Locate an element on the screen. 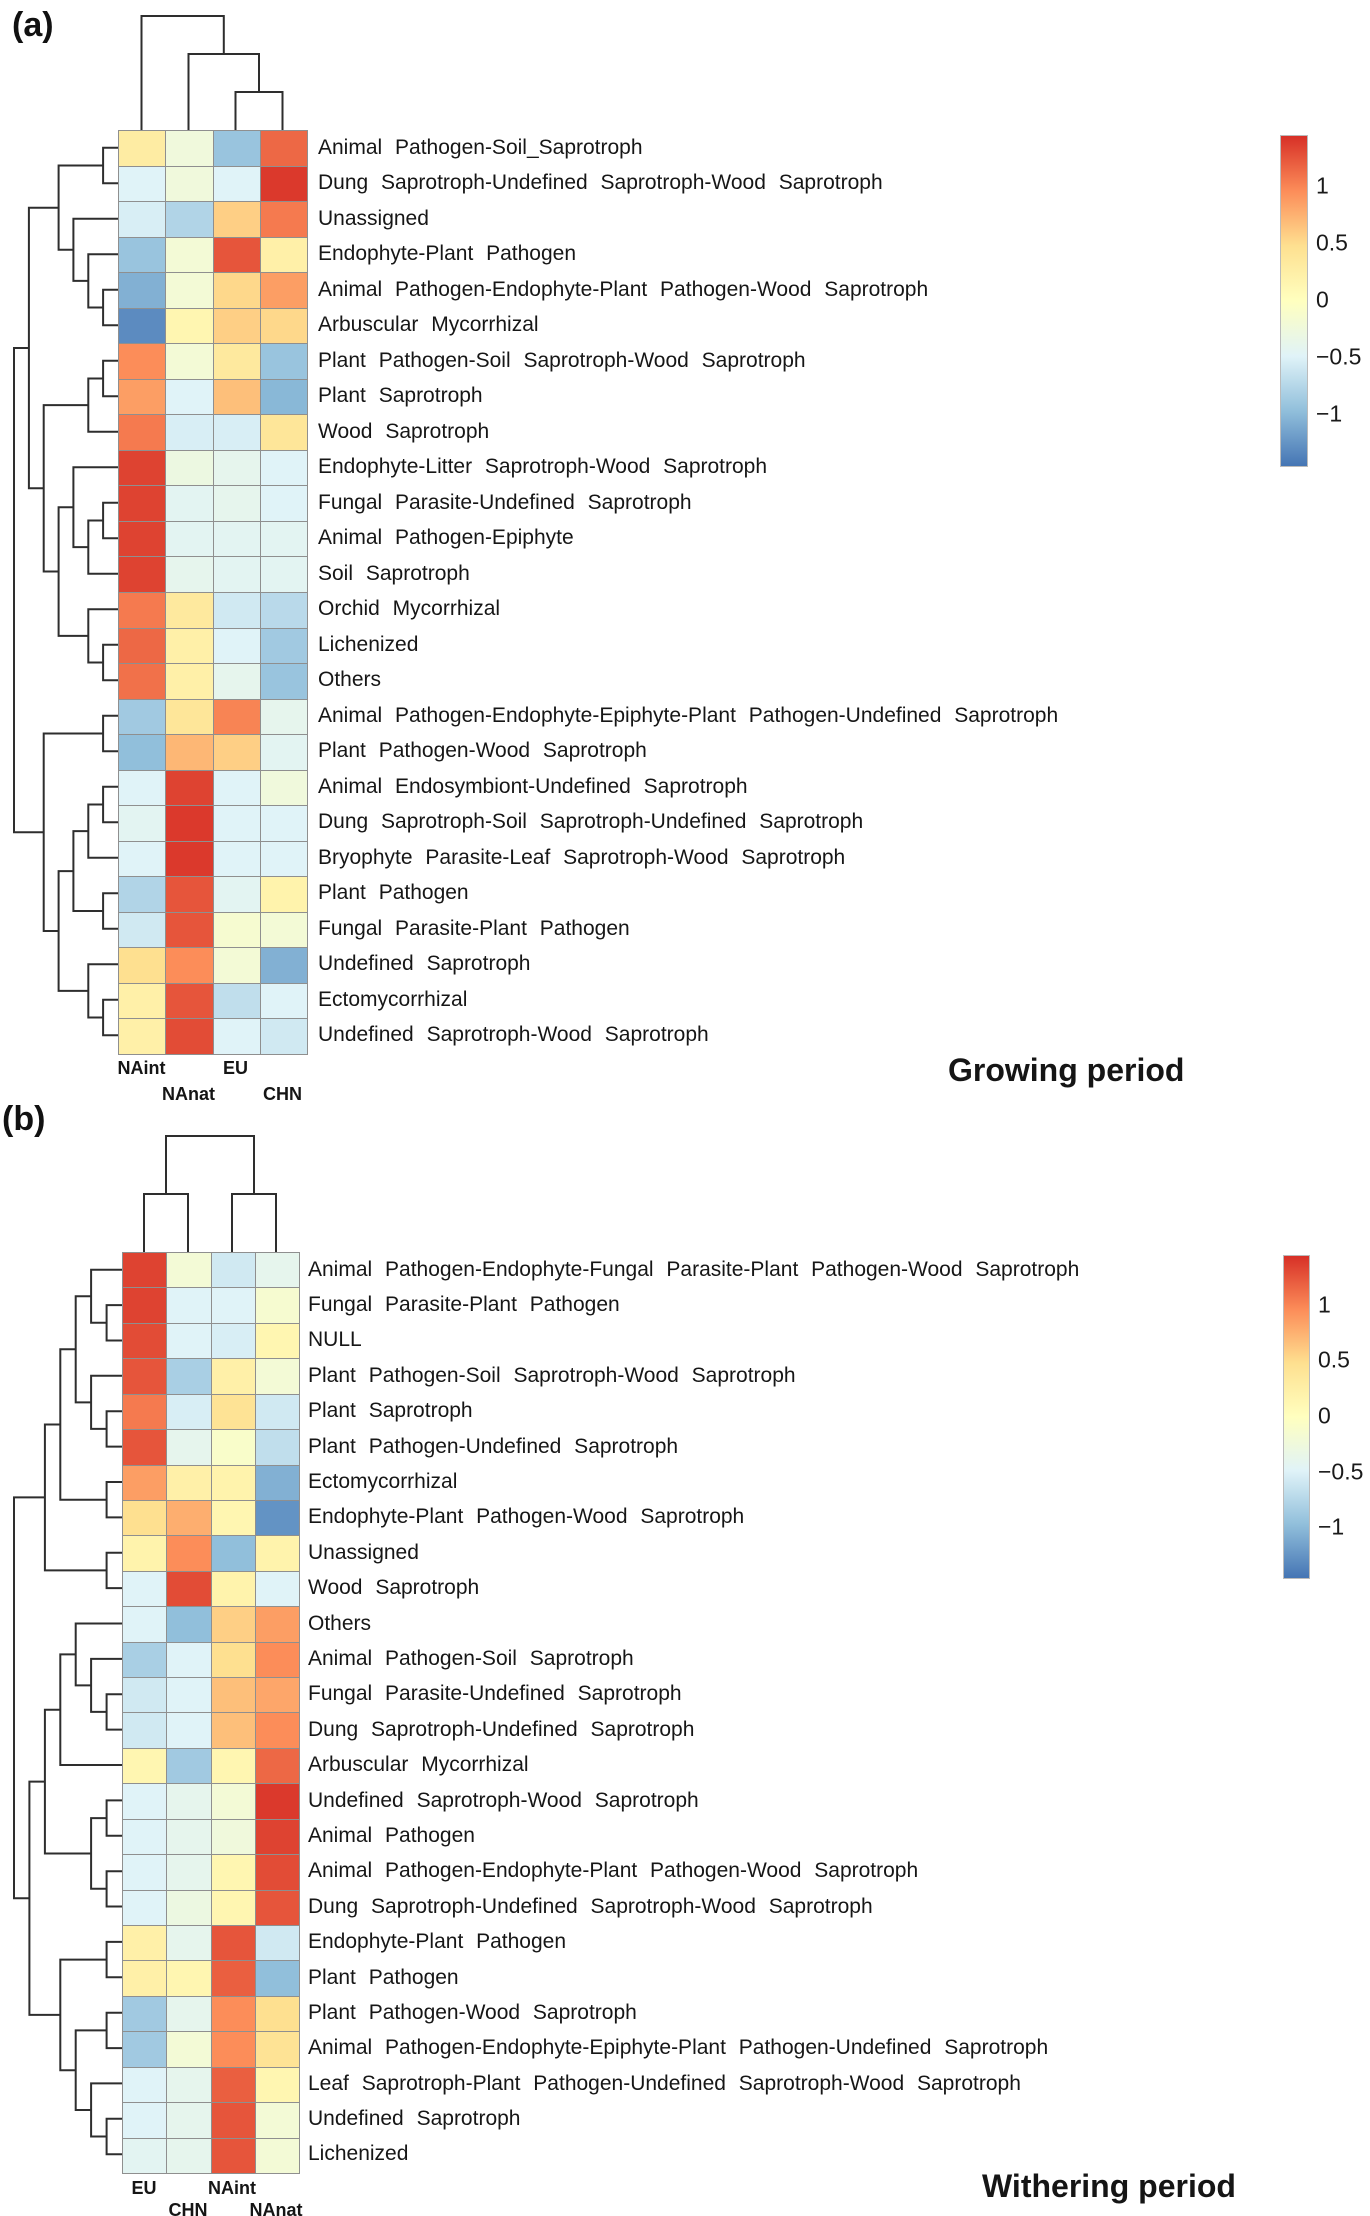 The image size is (1370, 2216). panel-b-heatmap-grid is located at coordinates (211, 1713).